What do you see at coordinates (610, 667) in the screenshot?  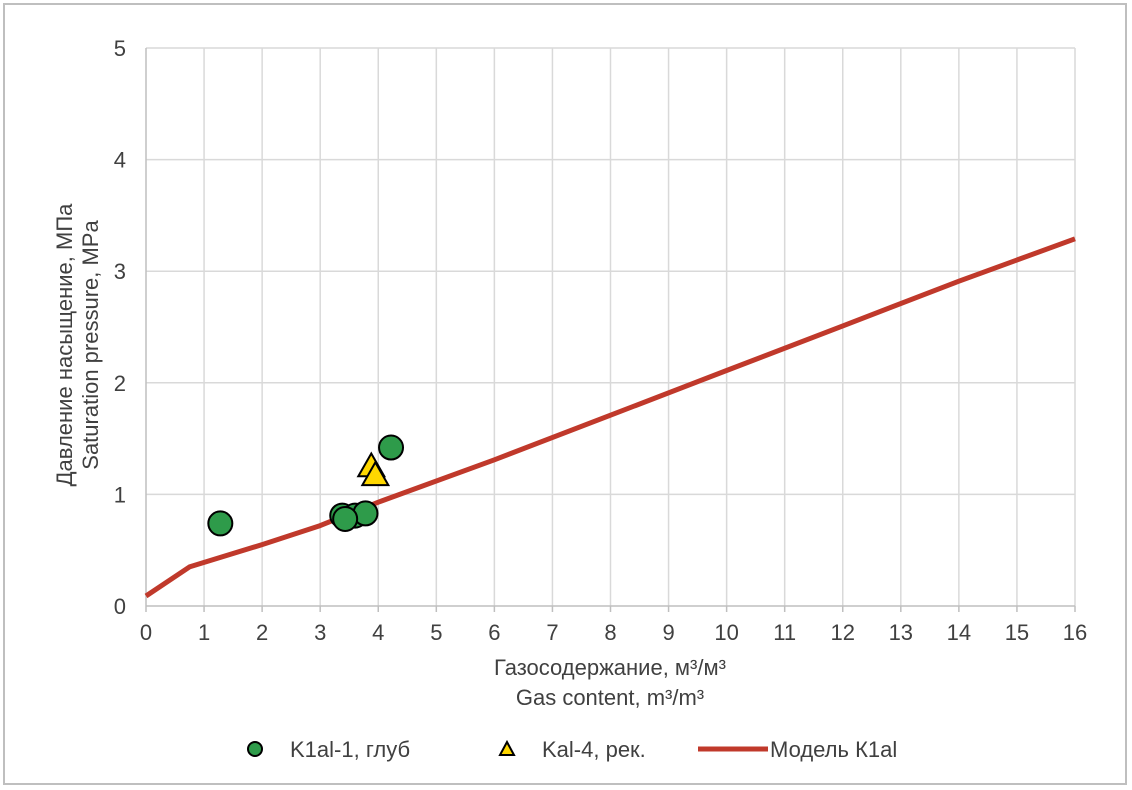 I see `x-axis-title-ru: Газосодержание, м³/м³` at bounding box center [610, 667].